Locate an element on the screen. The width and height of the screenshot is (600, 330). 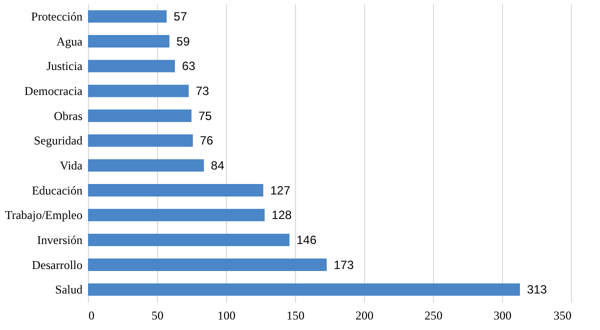
x-tick-label: 250 is located at coordinates (433, 315).